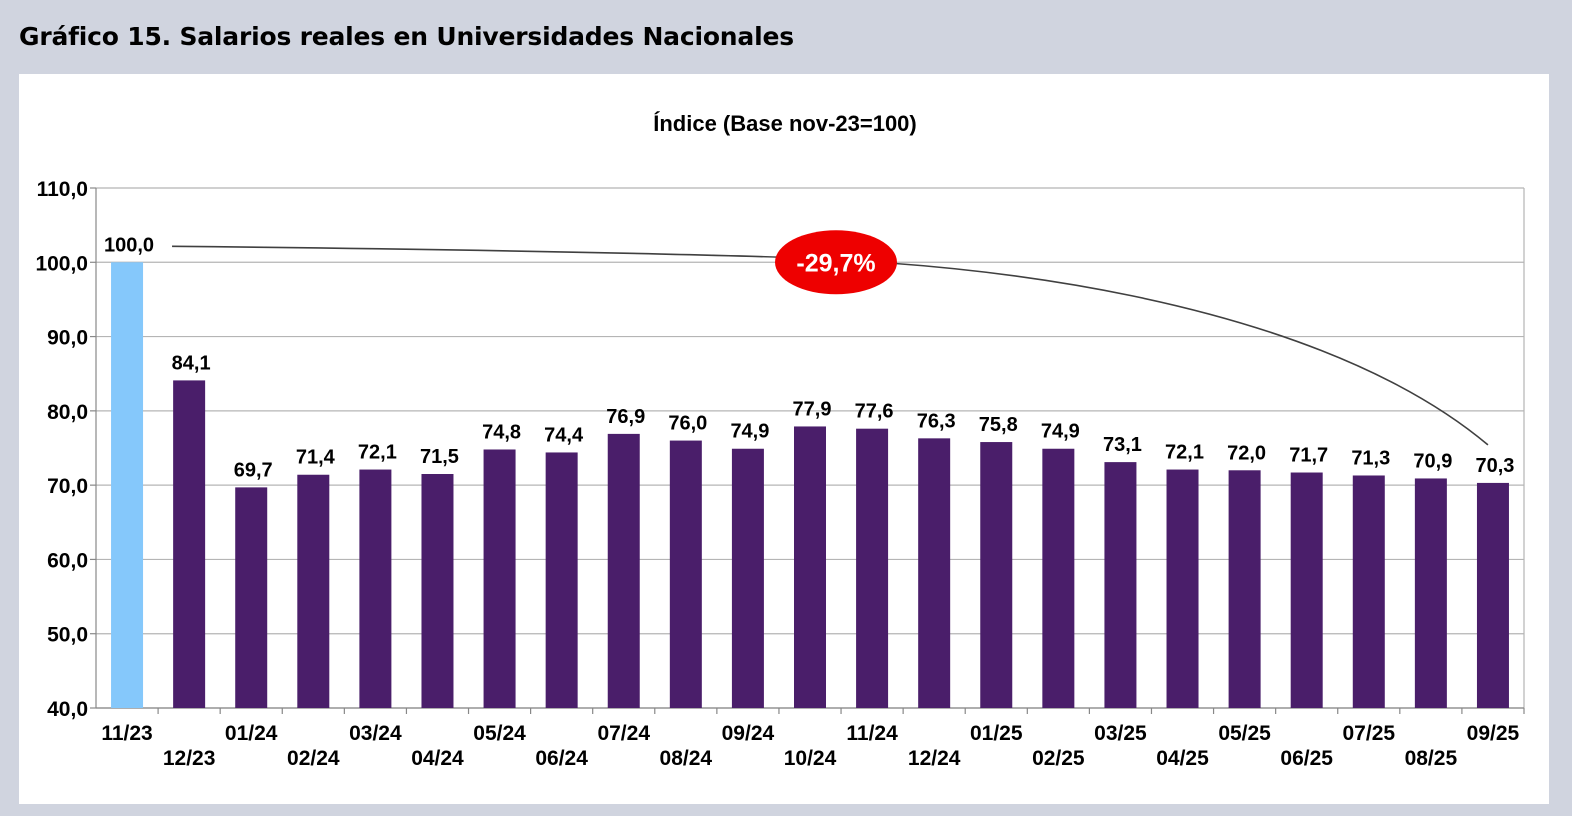  I want to click on x-tick-label: 02/24, so click(313, 758).